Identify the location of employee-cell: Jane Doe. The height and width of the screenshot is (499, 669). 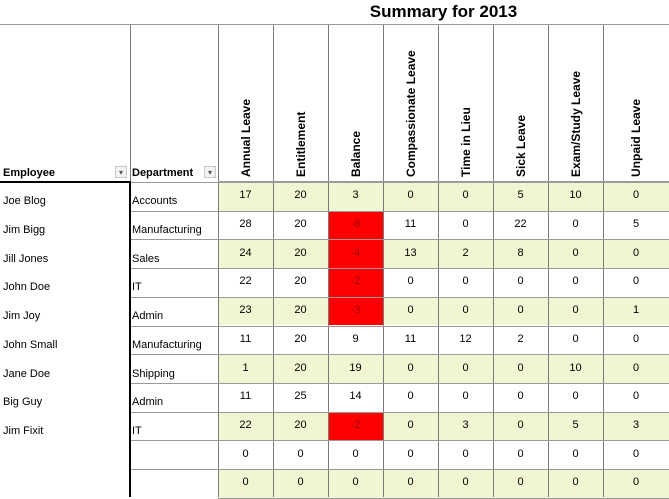
(27, 373).